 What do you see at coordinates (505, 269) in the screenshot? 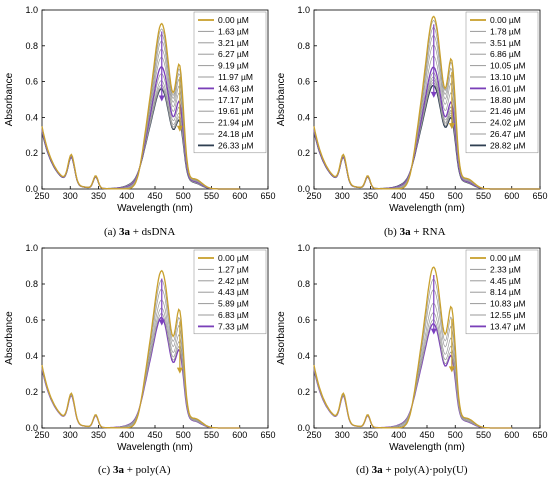
I see `legend-label: 2.33 µM` at bounding box center [505, 269].